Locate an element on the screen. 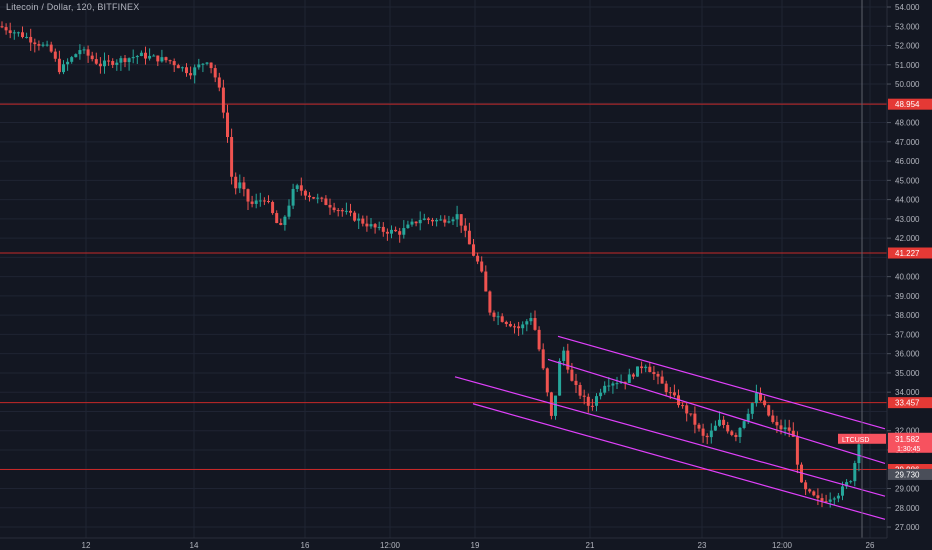  time-tick-label: 23 is located at coordinates (702, 545).